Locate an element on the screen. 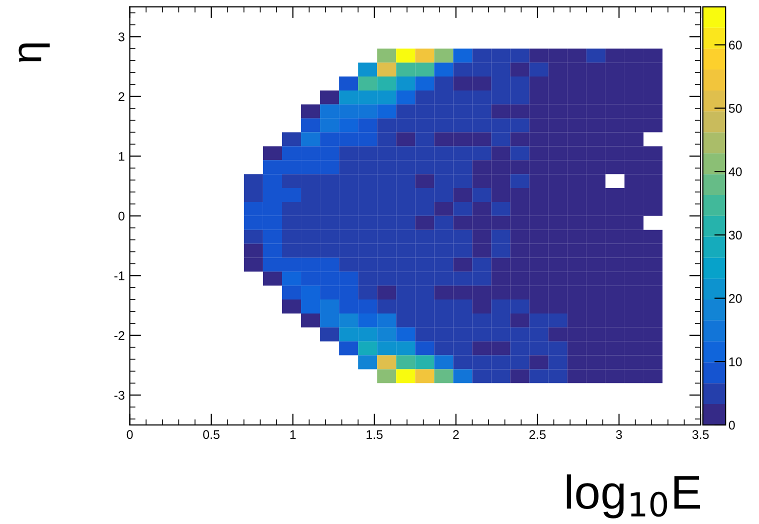  color-bar-label: 60 is located at coordinates (735, 45).